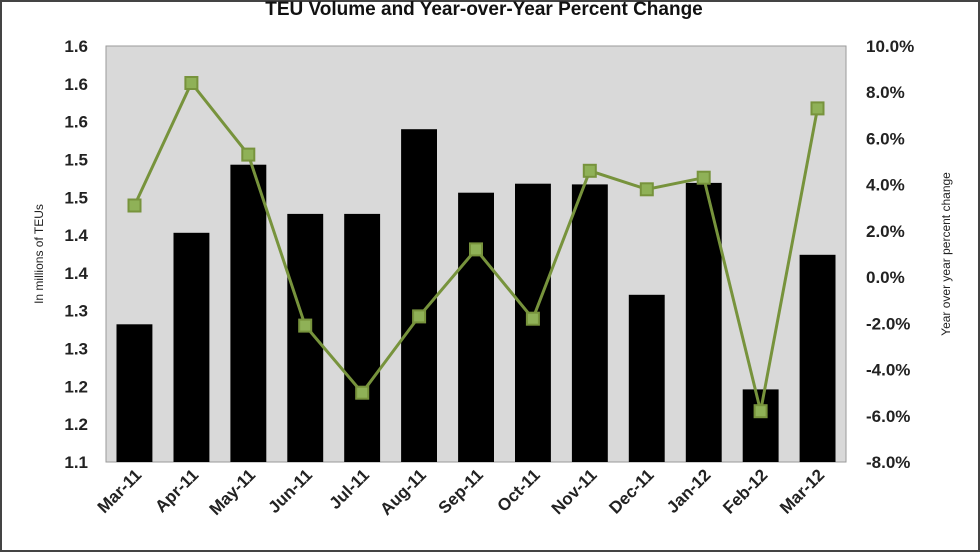  Describe the element at coordinates (885, 185) in the screenshot. I see `y2-tick-label: 4.0%` at that location.